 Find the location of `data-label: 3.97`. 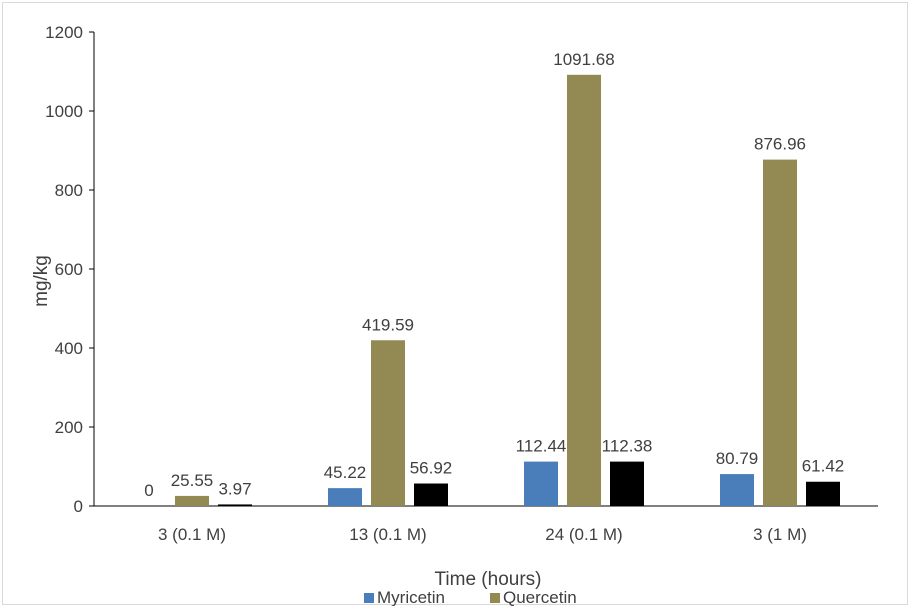

data-label: 3.97 is located at coordinates (234, 488).